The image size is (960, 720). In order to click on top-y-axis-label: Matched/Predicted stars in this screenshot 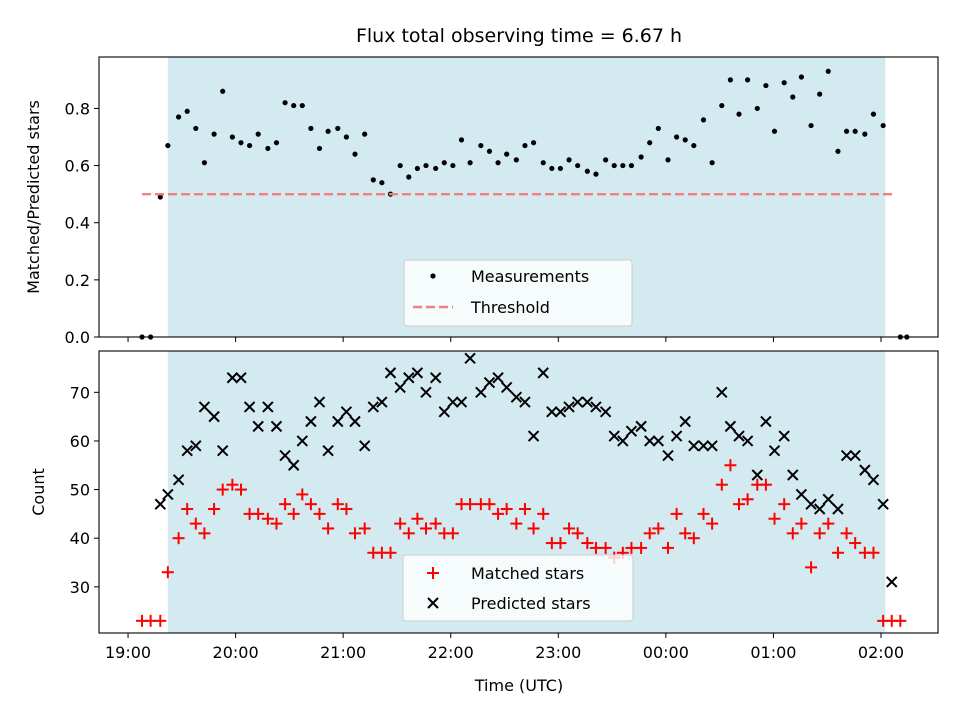, I will do `click(33, 197)`.